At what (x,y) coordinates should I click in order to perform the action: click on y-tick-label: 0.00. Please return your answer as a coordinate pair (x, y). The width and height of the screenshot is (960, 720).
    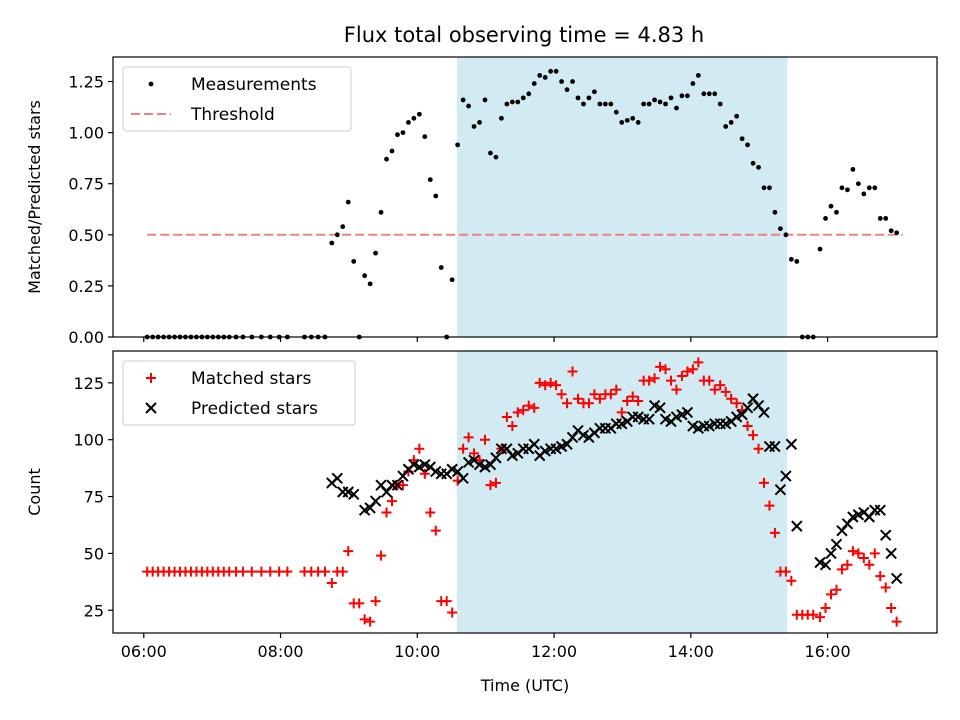
    Looking at the image, I should click on (86, 337).